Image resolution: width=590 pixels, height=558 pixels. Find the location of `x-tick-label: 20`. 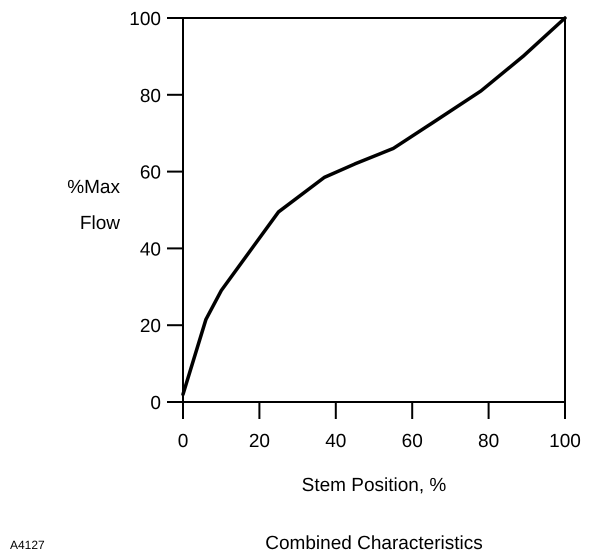

x-tick-label: 20 is located at coordinates (259, 441).